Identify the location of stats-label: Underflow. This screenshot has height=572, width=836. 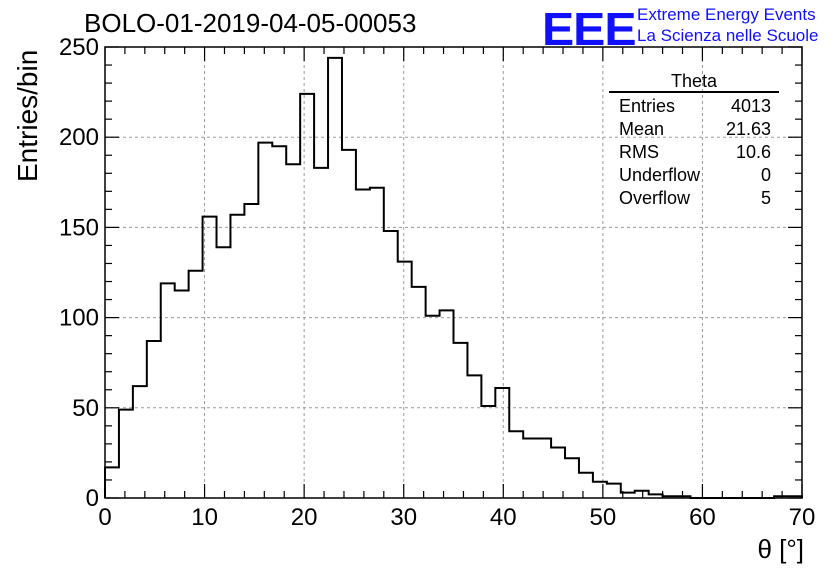
(660, 175).